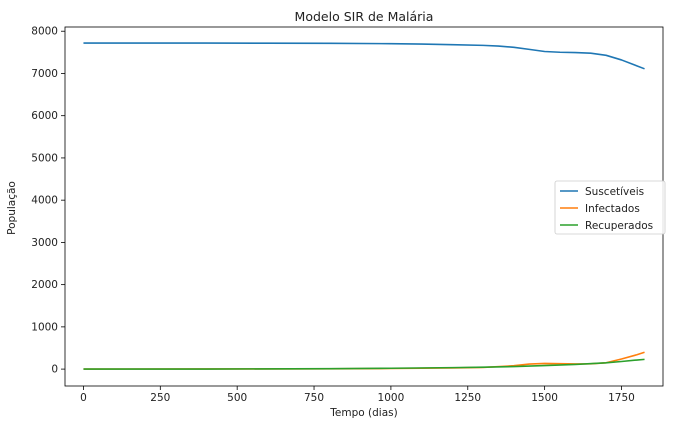 This screenshot has height=424, width=686. What do you see at coordinates (44, 74) in the screenshot?
I see `y-tick-label: 7000` at bounding box center [44, 74].